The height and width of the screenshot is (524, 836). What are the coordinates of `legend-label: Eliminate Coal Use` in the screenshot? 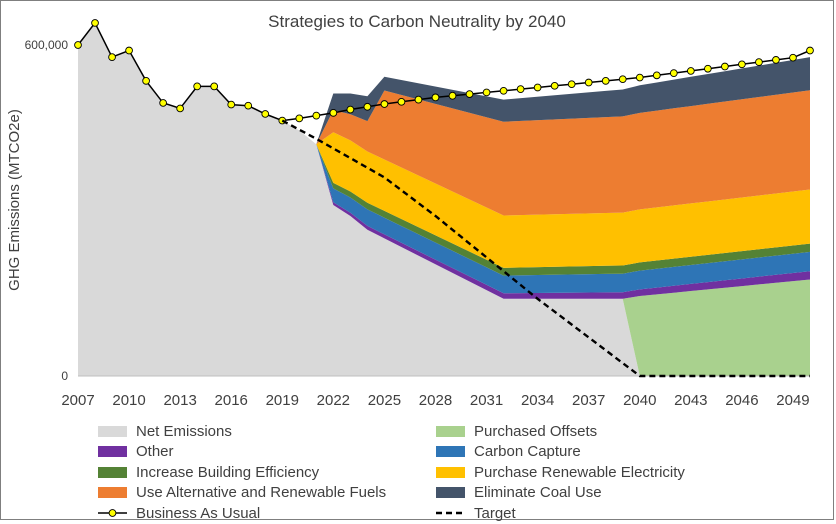 It's located at (538, 493).